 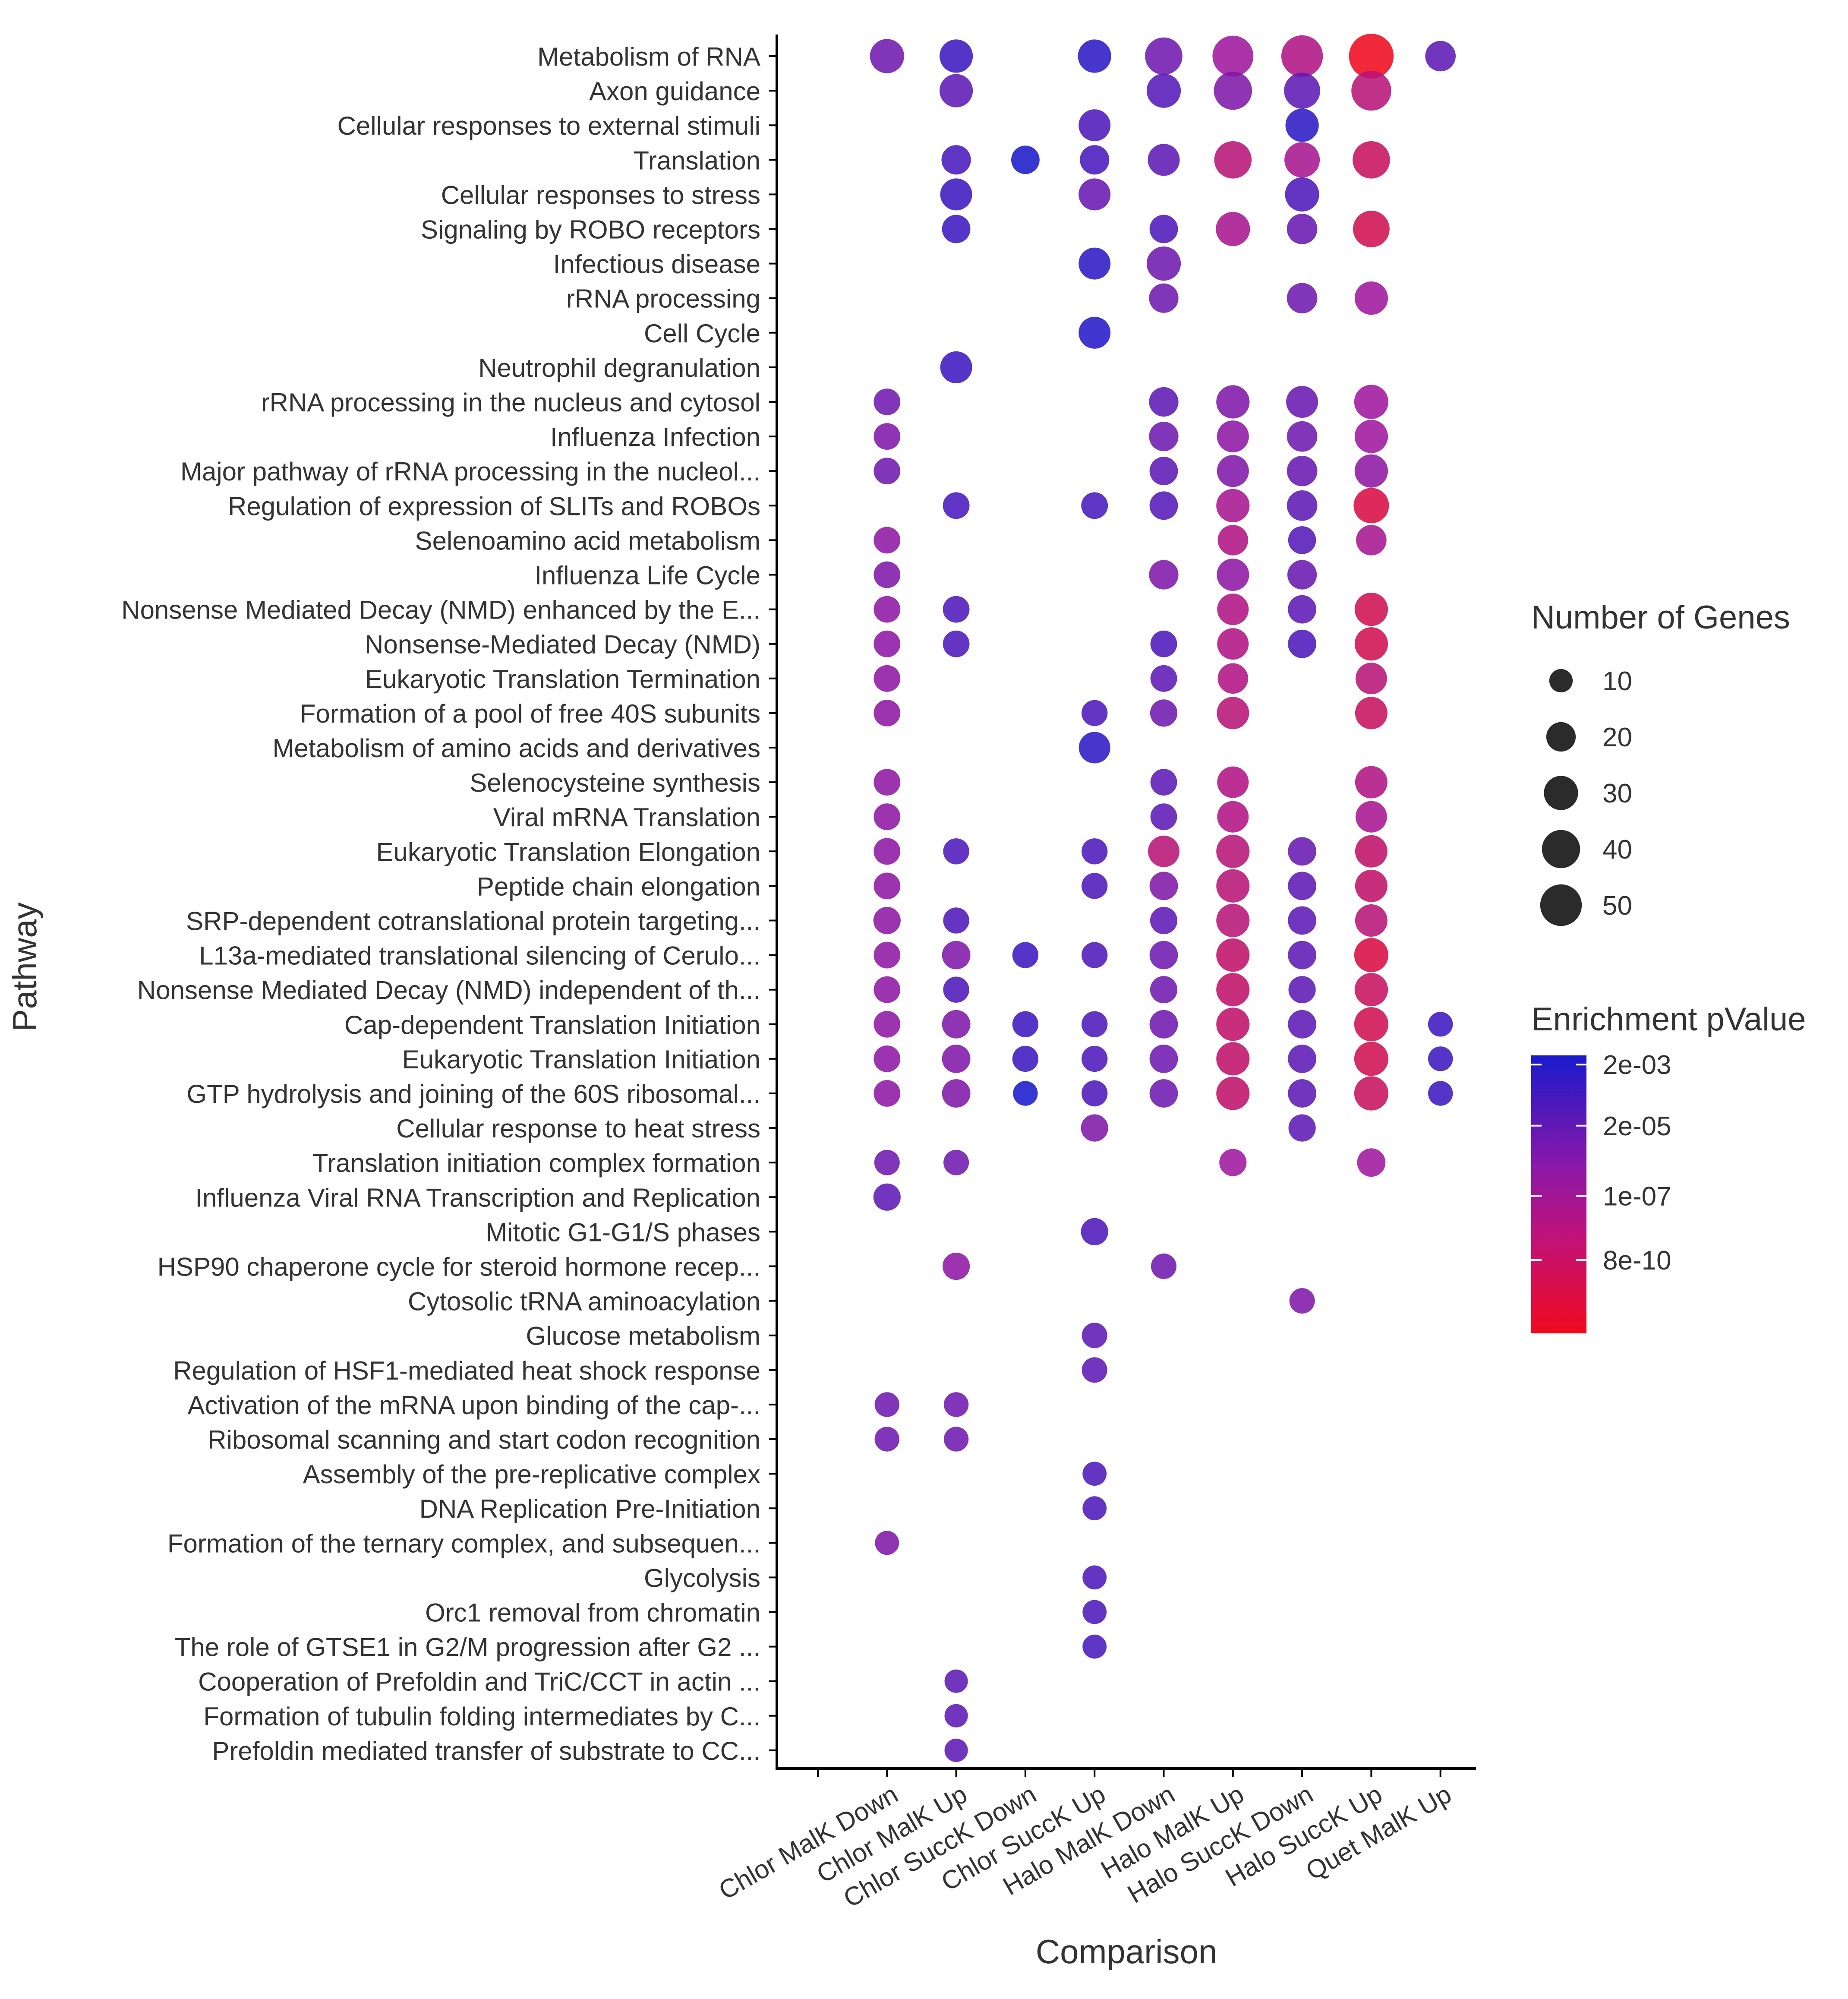 What do you see at coordinates (1617, 737) in the screenshot?
I see `size-legend-label: 20` at bounding box center [1617, 737].